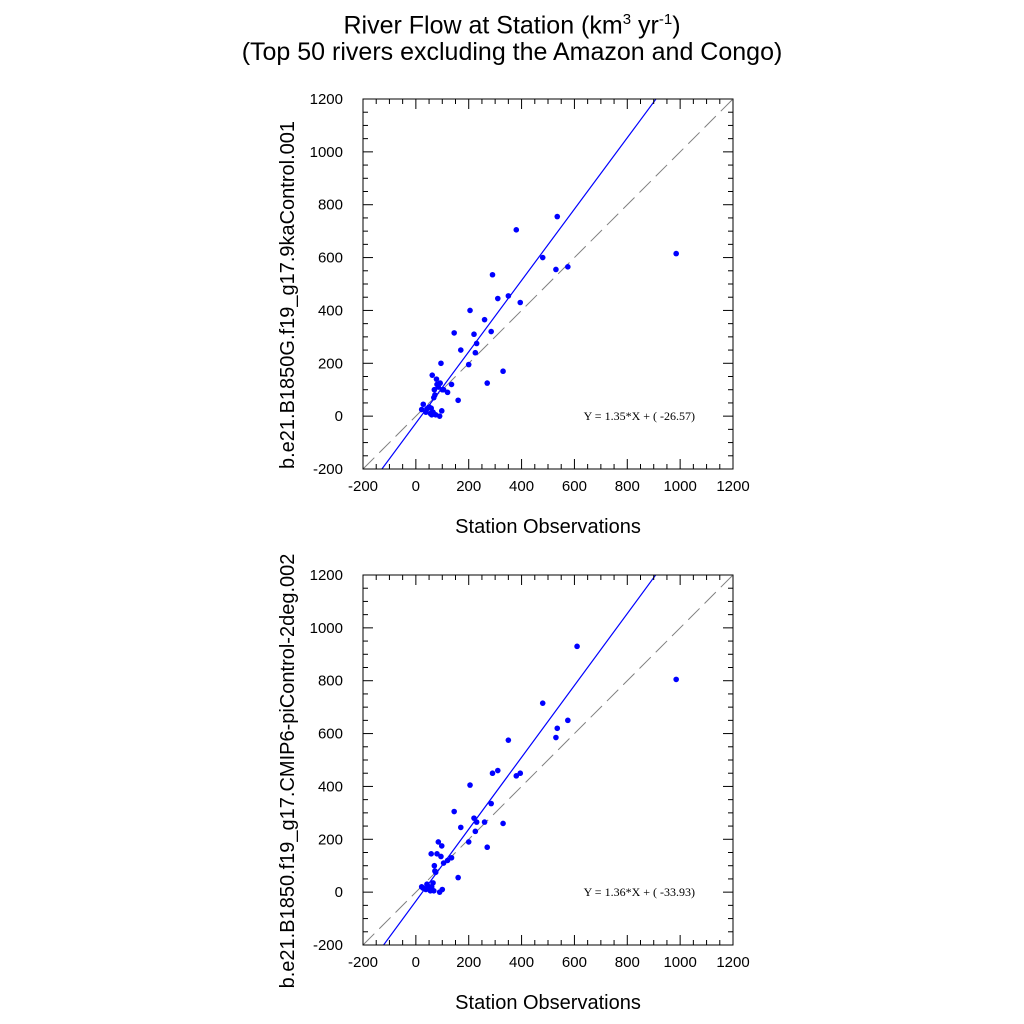 The width and height of the screenshot is (1024, 1024). Describe the element at coordinates (665, 19) in the screenshot. I see `title-superscript-minus1: -1` at that location.